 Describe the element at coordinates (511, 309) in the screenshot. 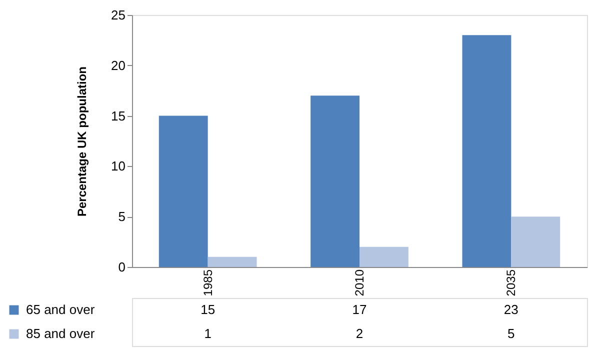

I see `data-label: 23` at that location.